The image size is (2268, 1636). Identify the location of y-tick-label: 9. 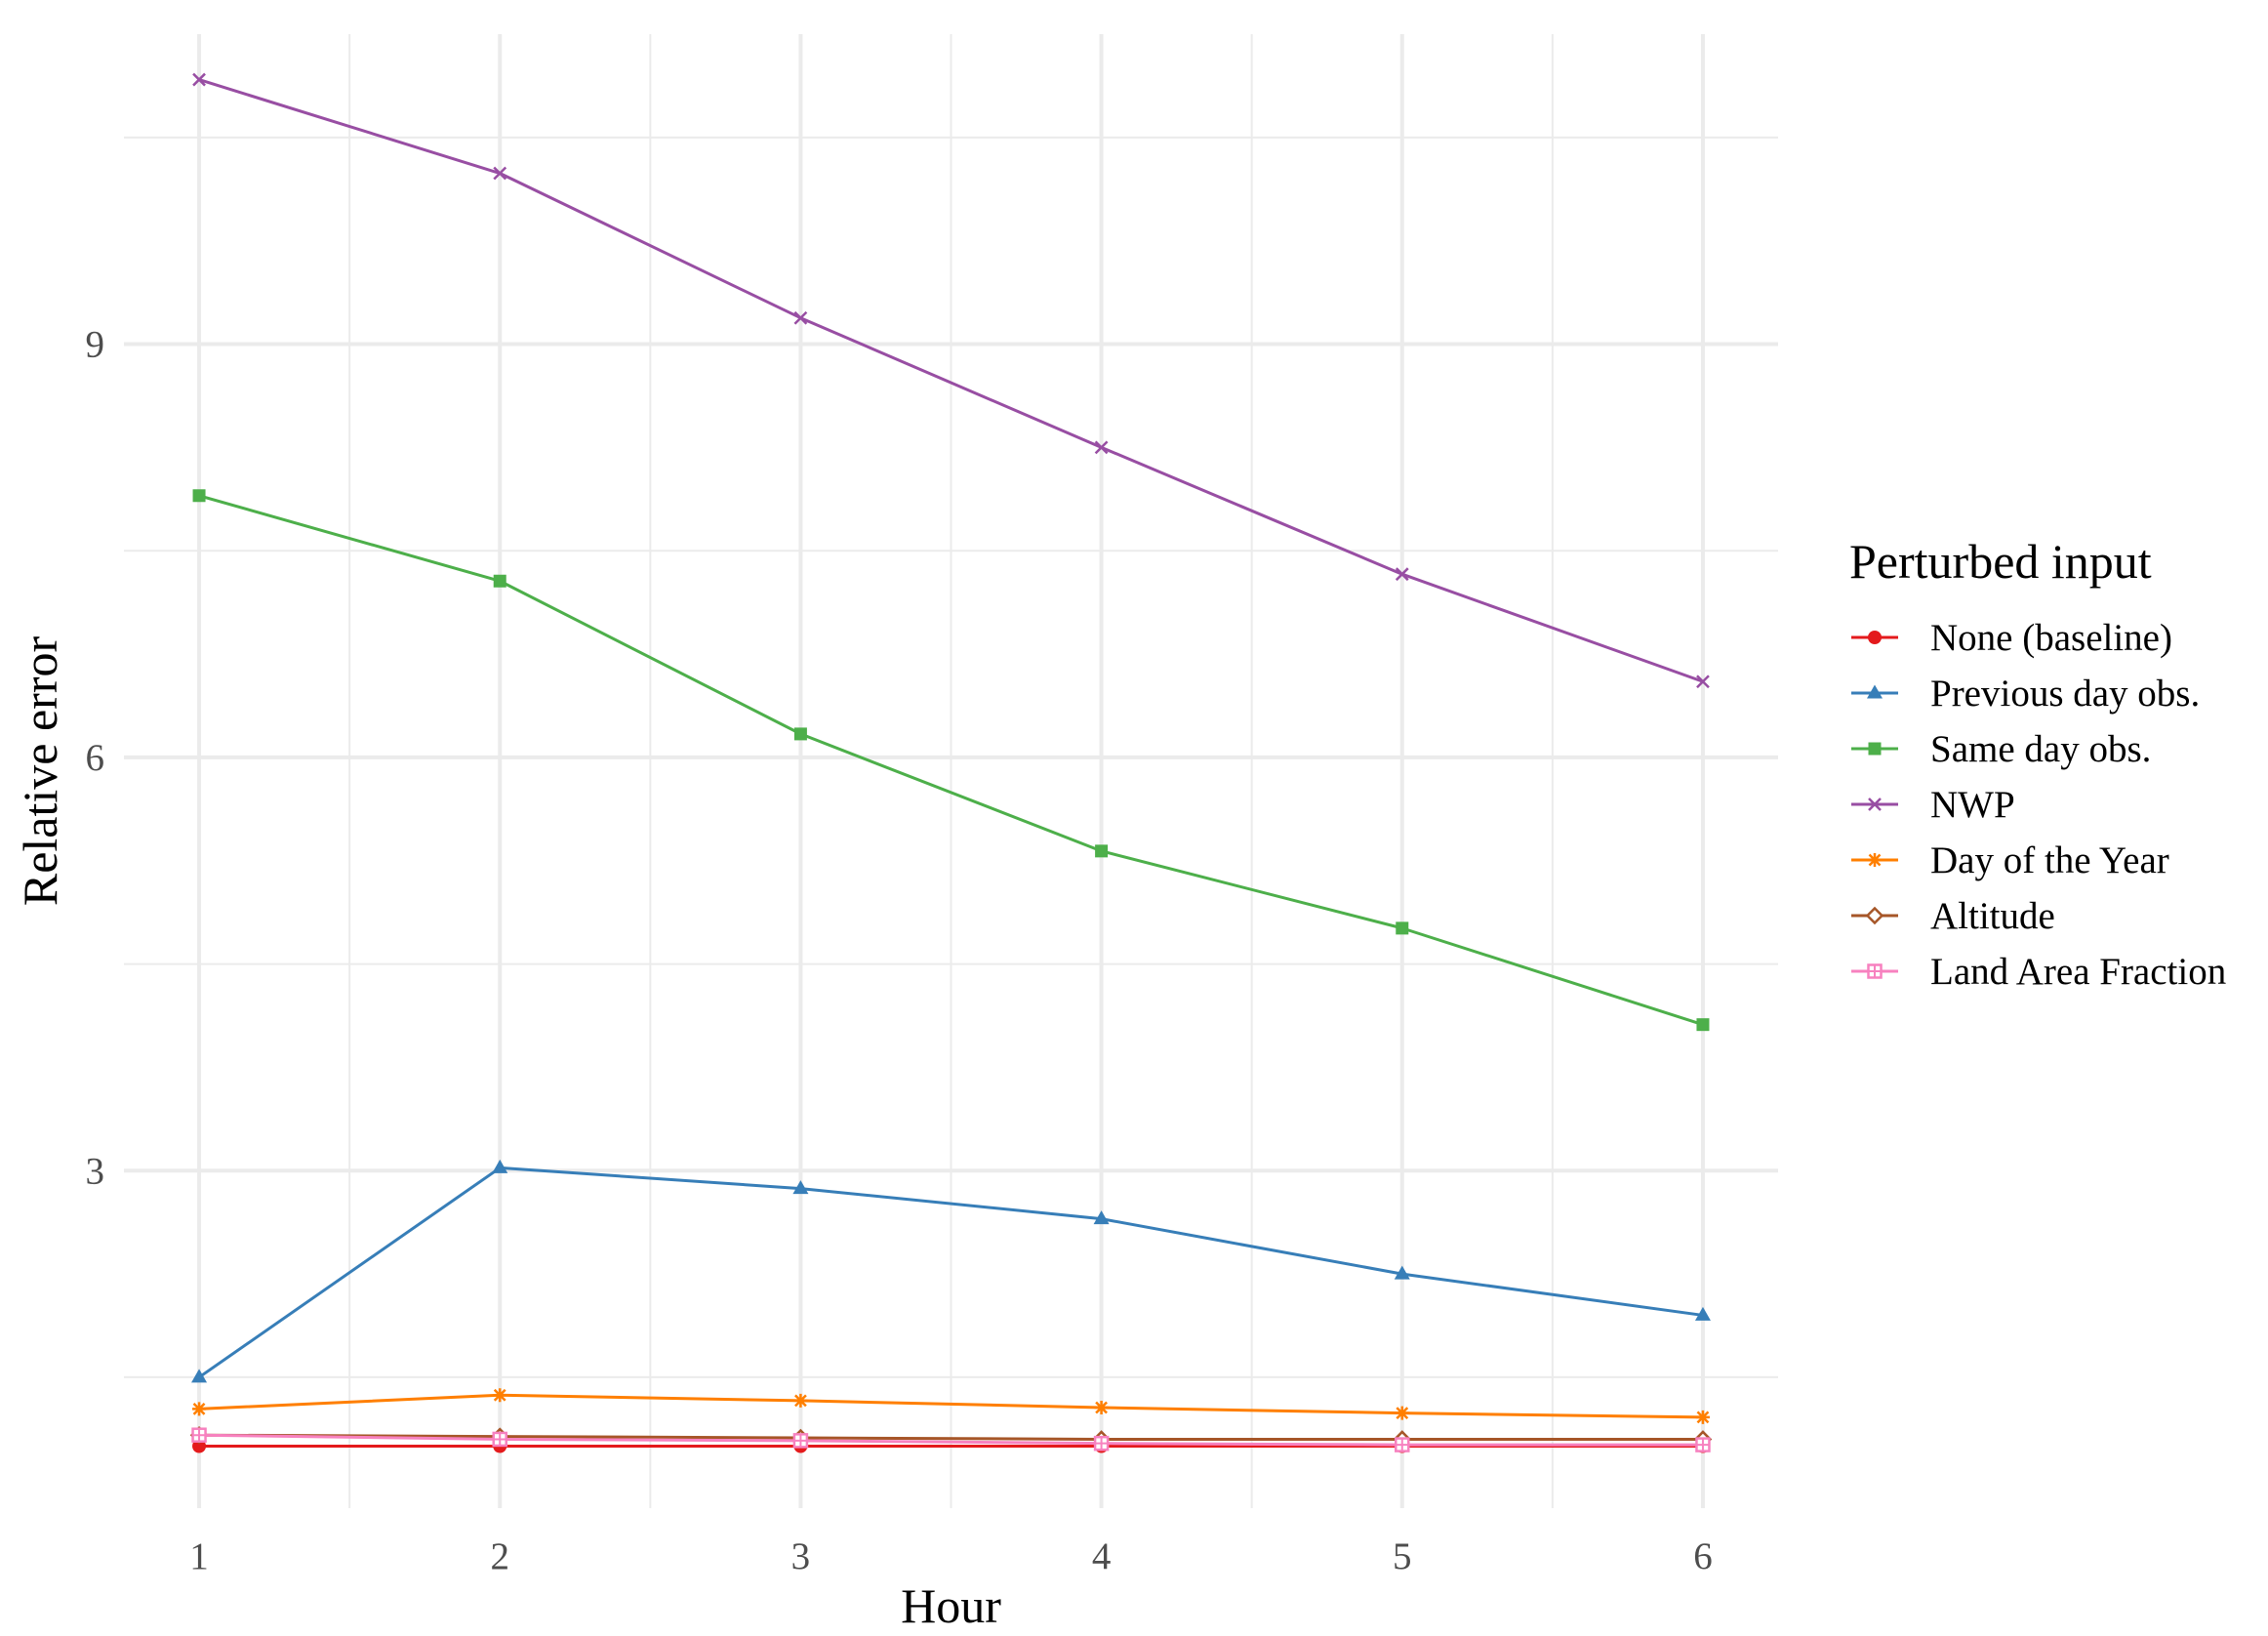
(96, 345).